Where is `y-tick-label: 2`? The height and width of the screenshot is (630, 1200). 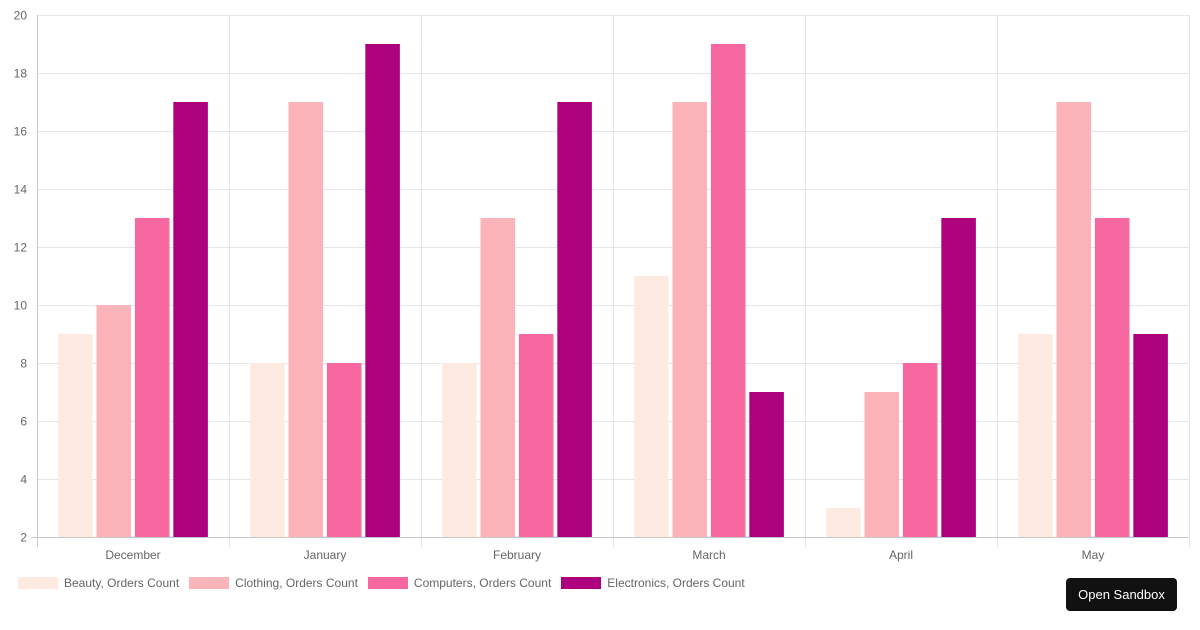 y-tick-label: 2 is located at coordinates (23, 538).